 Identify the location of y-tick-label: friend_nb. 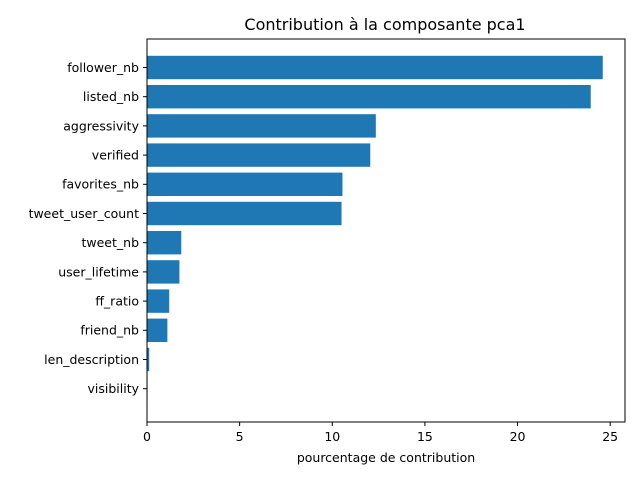
(109, 330).